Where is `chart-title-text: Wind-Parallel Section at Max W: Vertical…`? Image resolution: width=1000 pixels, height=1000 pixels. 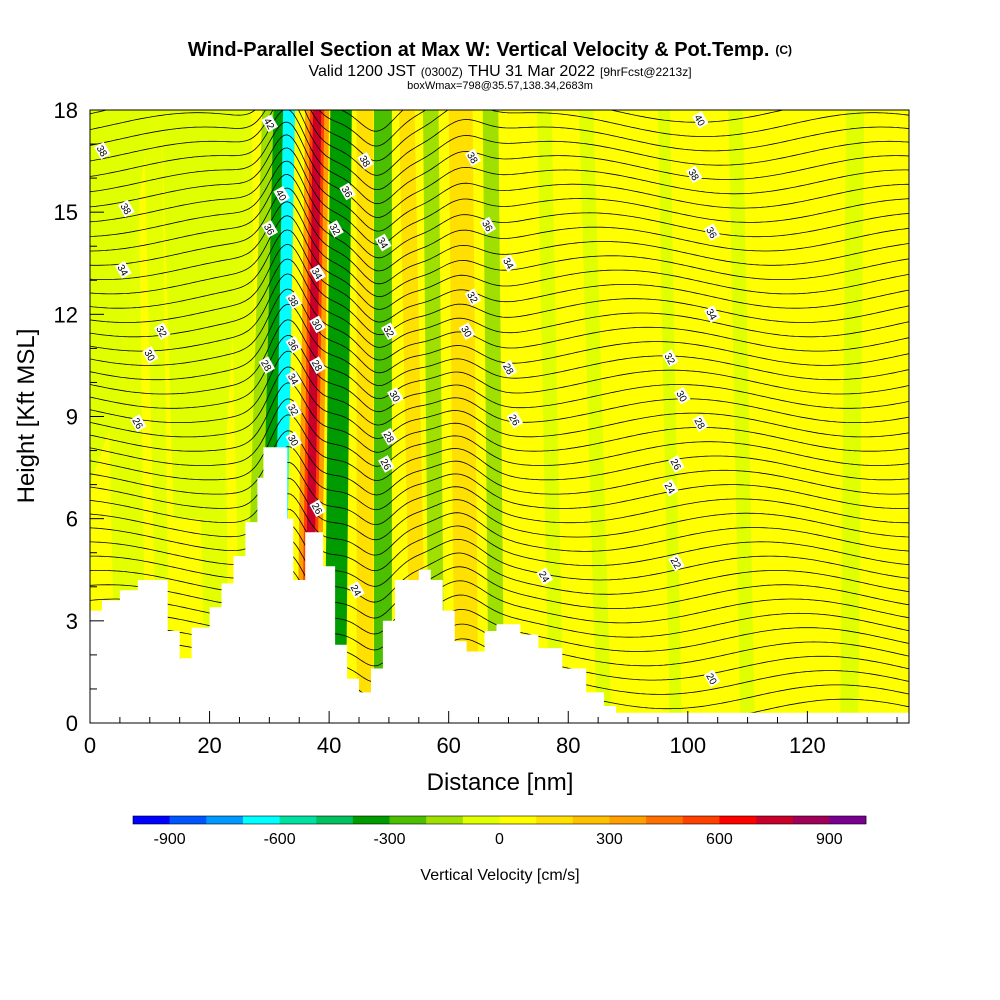
chart-title-text: Wind-Parallel Section at Max W: Vertical… is located at coordinates (478, 50).